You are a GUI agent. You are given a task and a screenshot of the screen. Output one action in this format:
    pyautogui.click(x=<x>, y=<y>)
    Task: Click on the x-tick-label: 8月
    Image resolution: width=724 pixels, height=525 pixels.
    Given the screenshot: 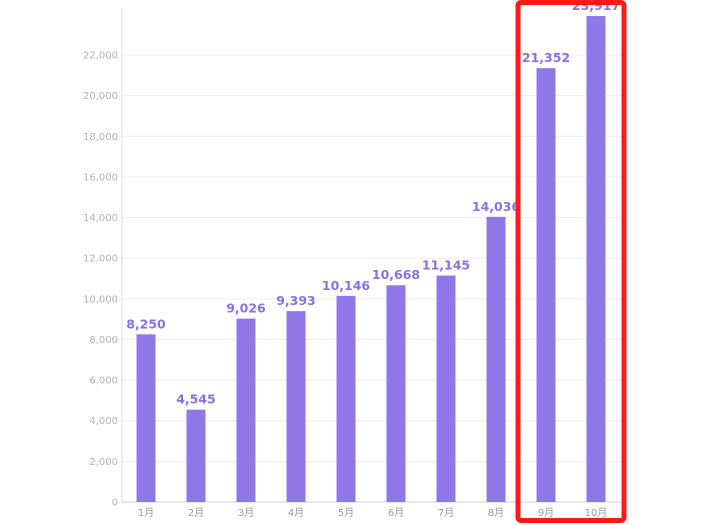 What is the action you would take?
    pyautogui.click(x=496, y=513)
    